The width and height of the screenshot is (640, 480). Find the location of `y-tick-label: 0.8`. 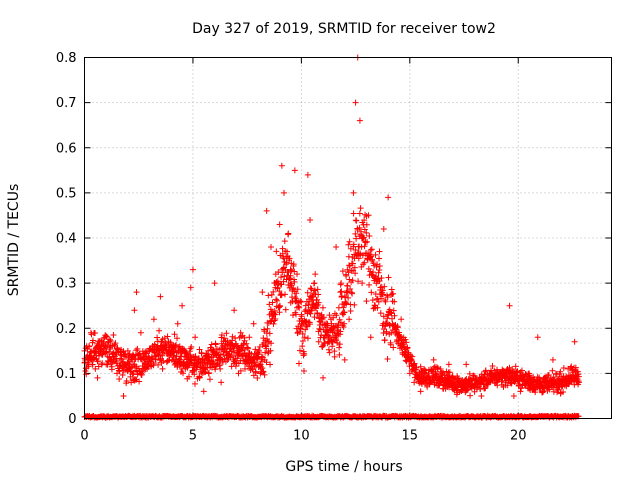

y-tick-label: 0.8 is located at coordinates (66, 58).